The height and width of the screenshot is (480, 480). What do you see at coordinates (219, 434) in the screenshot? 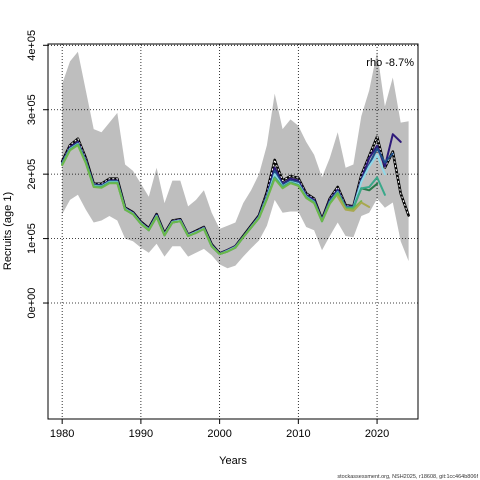
I see `x-tick-label: 2000` at bounding box center [219, 434].